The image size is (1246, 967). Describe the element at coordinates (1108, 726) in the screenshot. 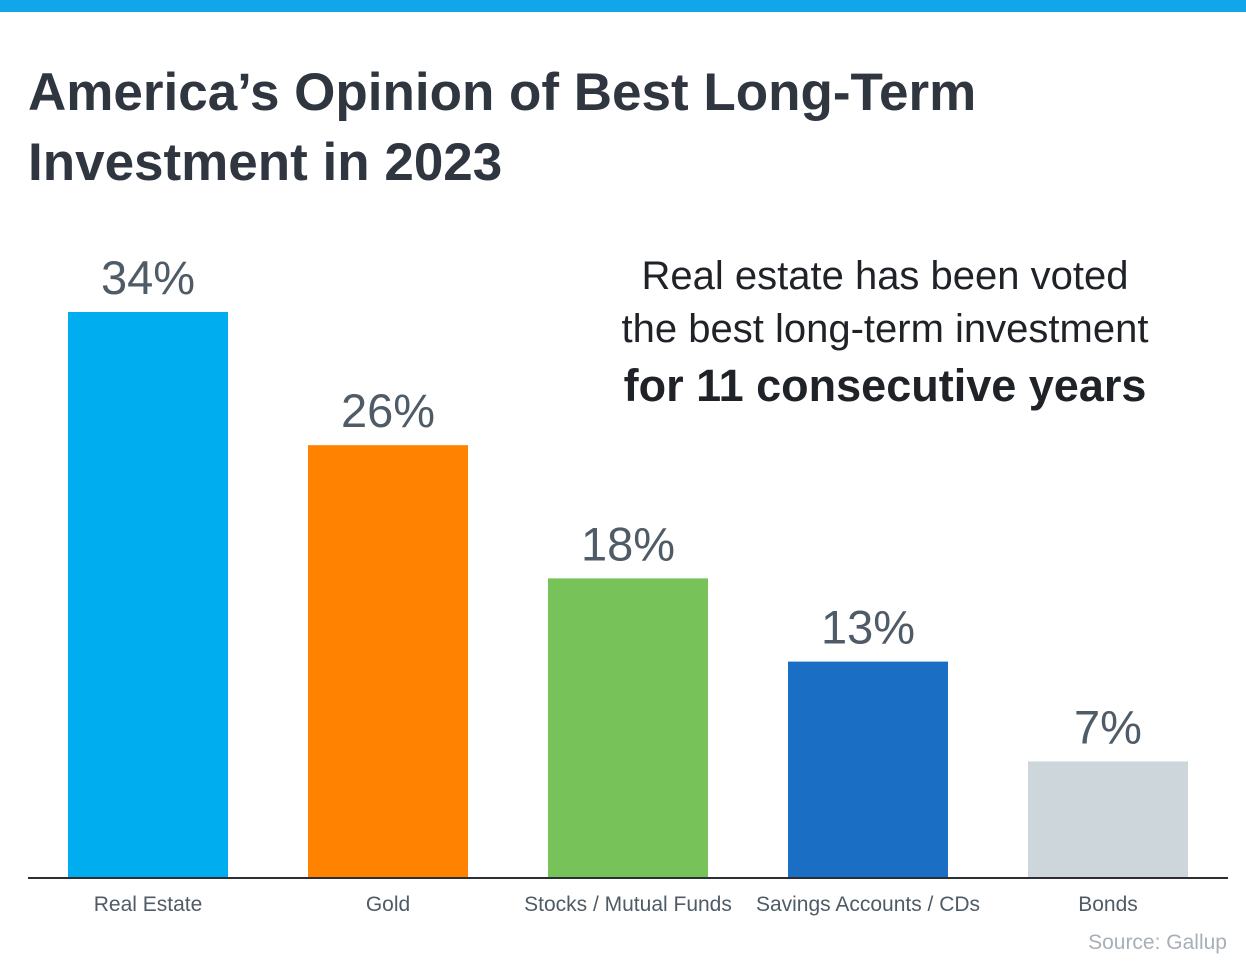

I see `value-label: 7%` at that location.